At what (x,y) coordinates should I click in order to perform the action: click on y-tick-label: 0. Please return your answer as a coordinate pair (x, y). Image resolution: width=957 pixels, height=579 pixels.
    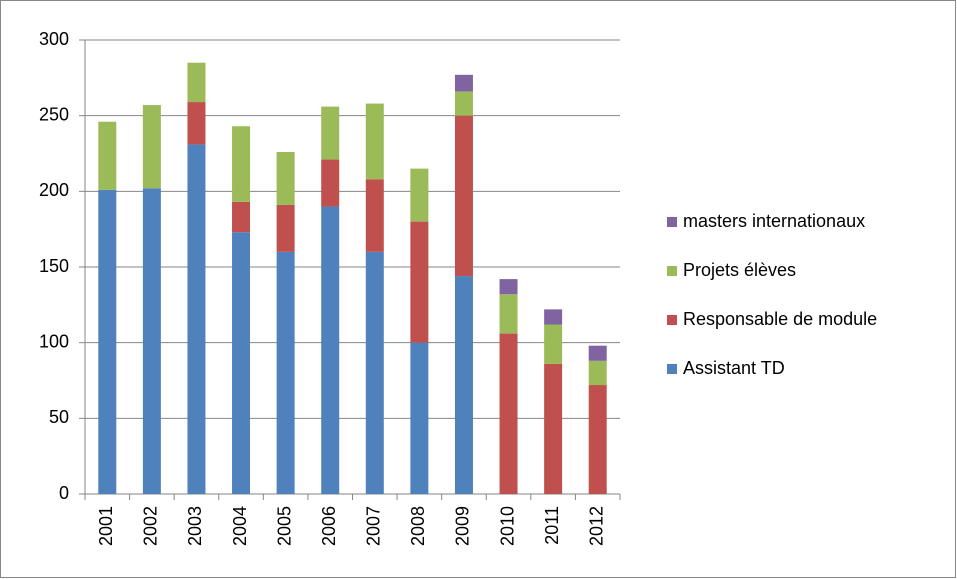
    Looking at the image, I should click on (64, 493).